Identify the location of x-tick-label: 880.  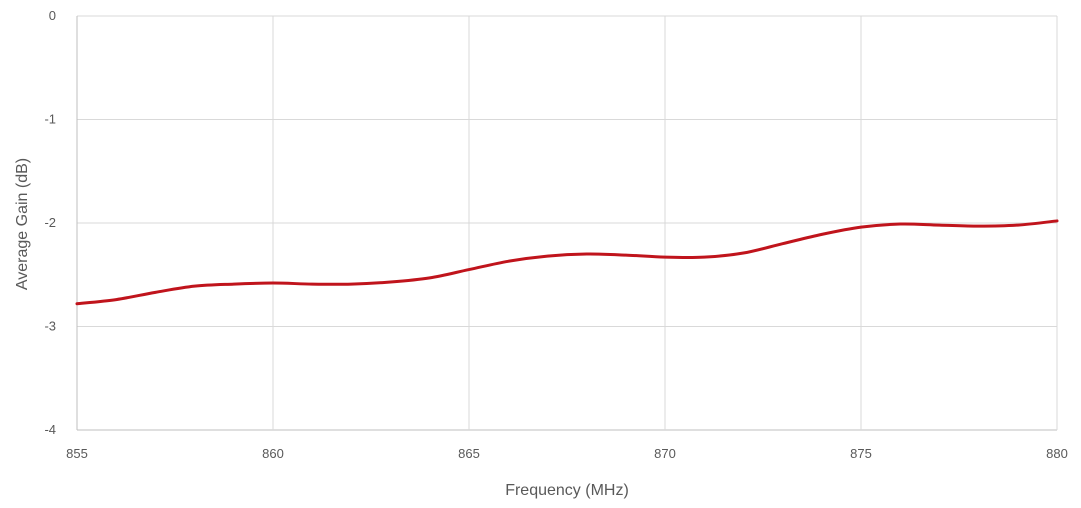
(1057, 453).